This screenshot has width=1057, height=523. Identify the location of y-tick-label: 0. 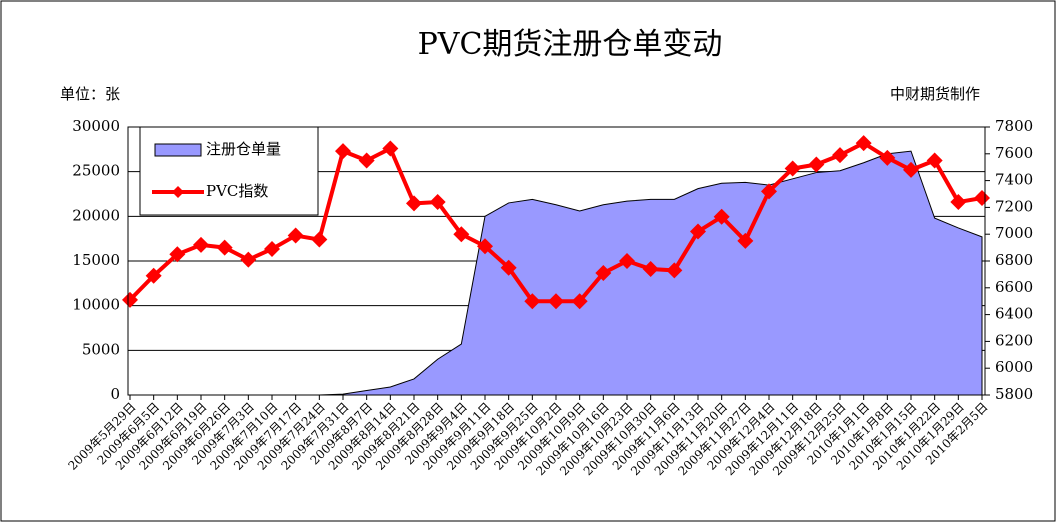
(115, 394).